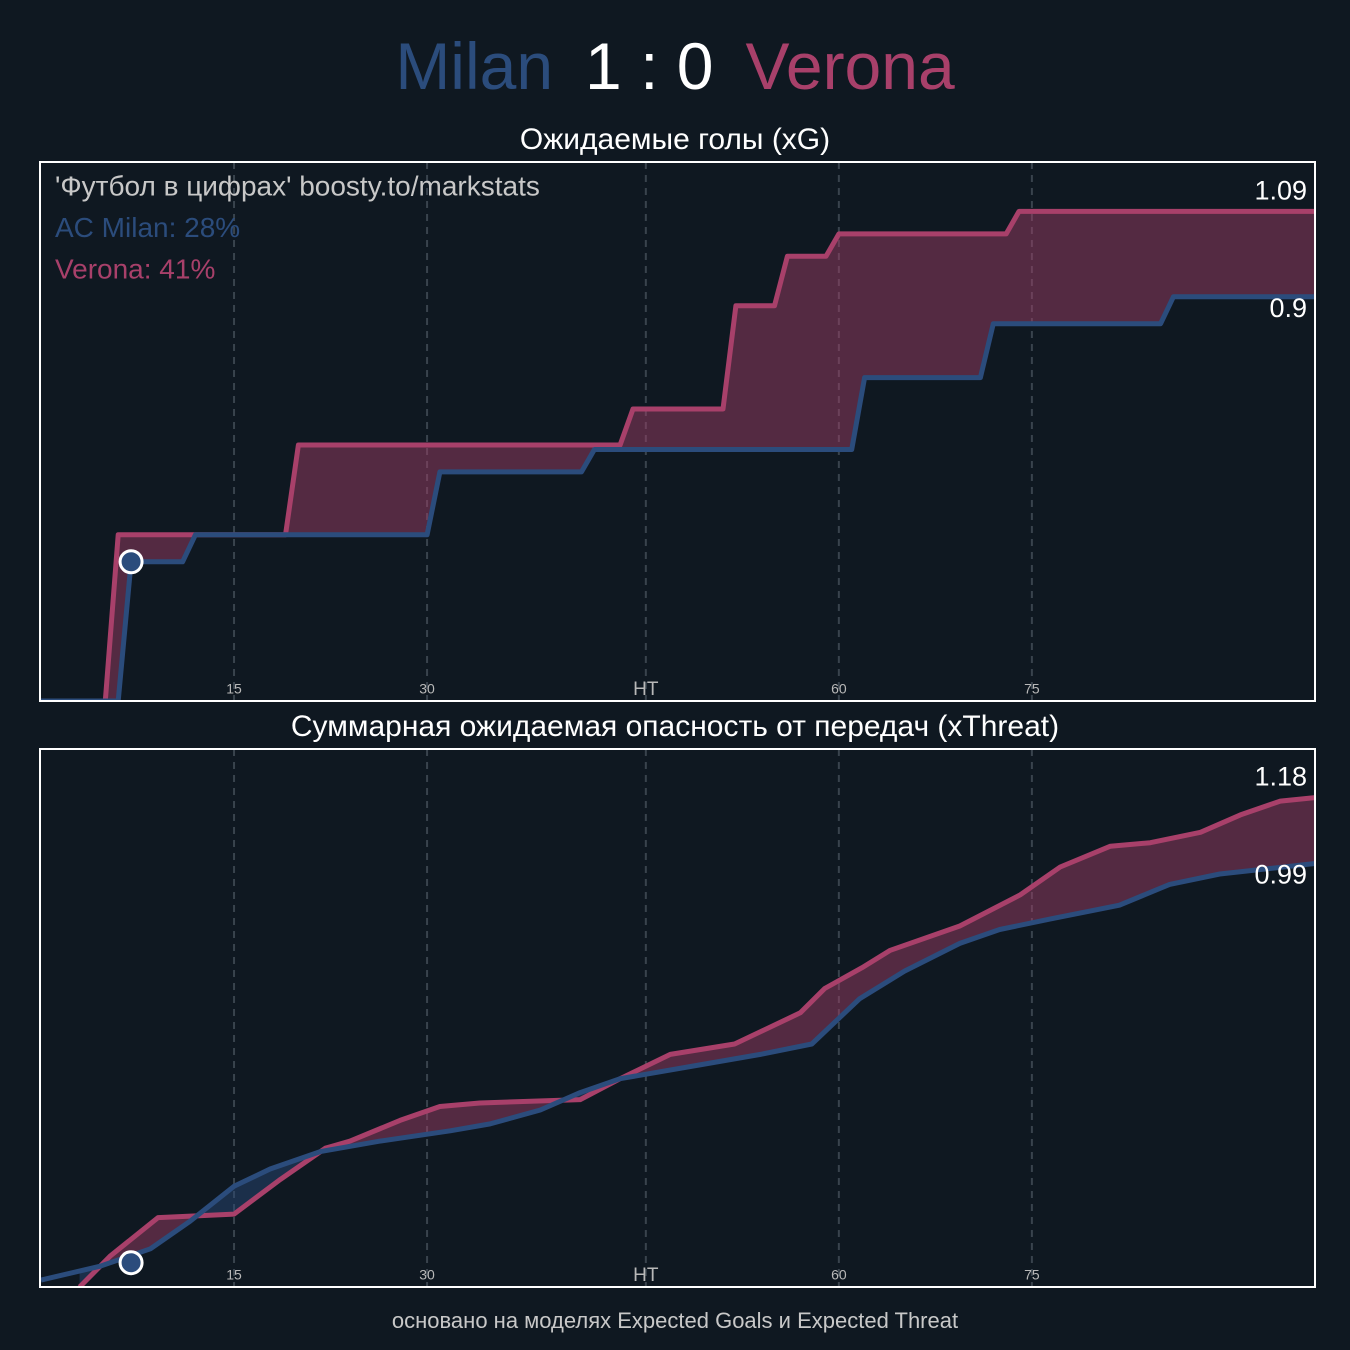 The image size is (1350, 1350). What do you see at coordinates (849, 66) in the screenshot?
I see `away-team: Verona` at bounding box center [849, 66].